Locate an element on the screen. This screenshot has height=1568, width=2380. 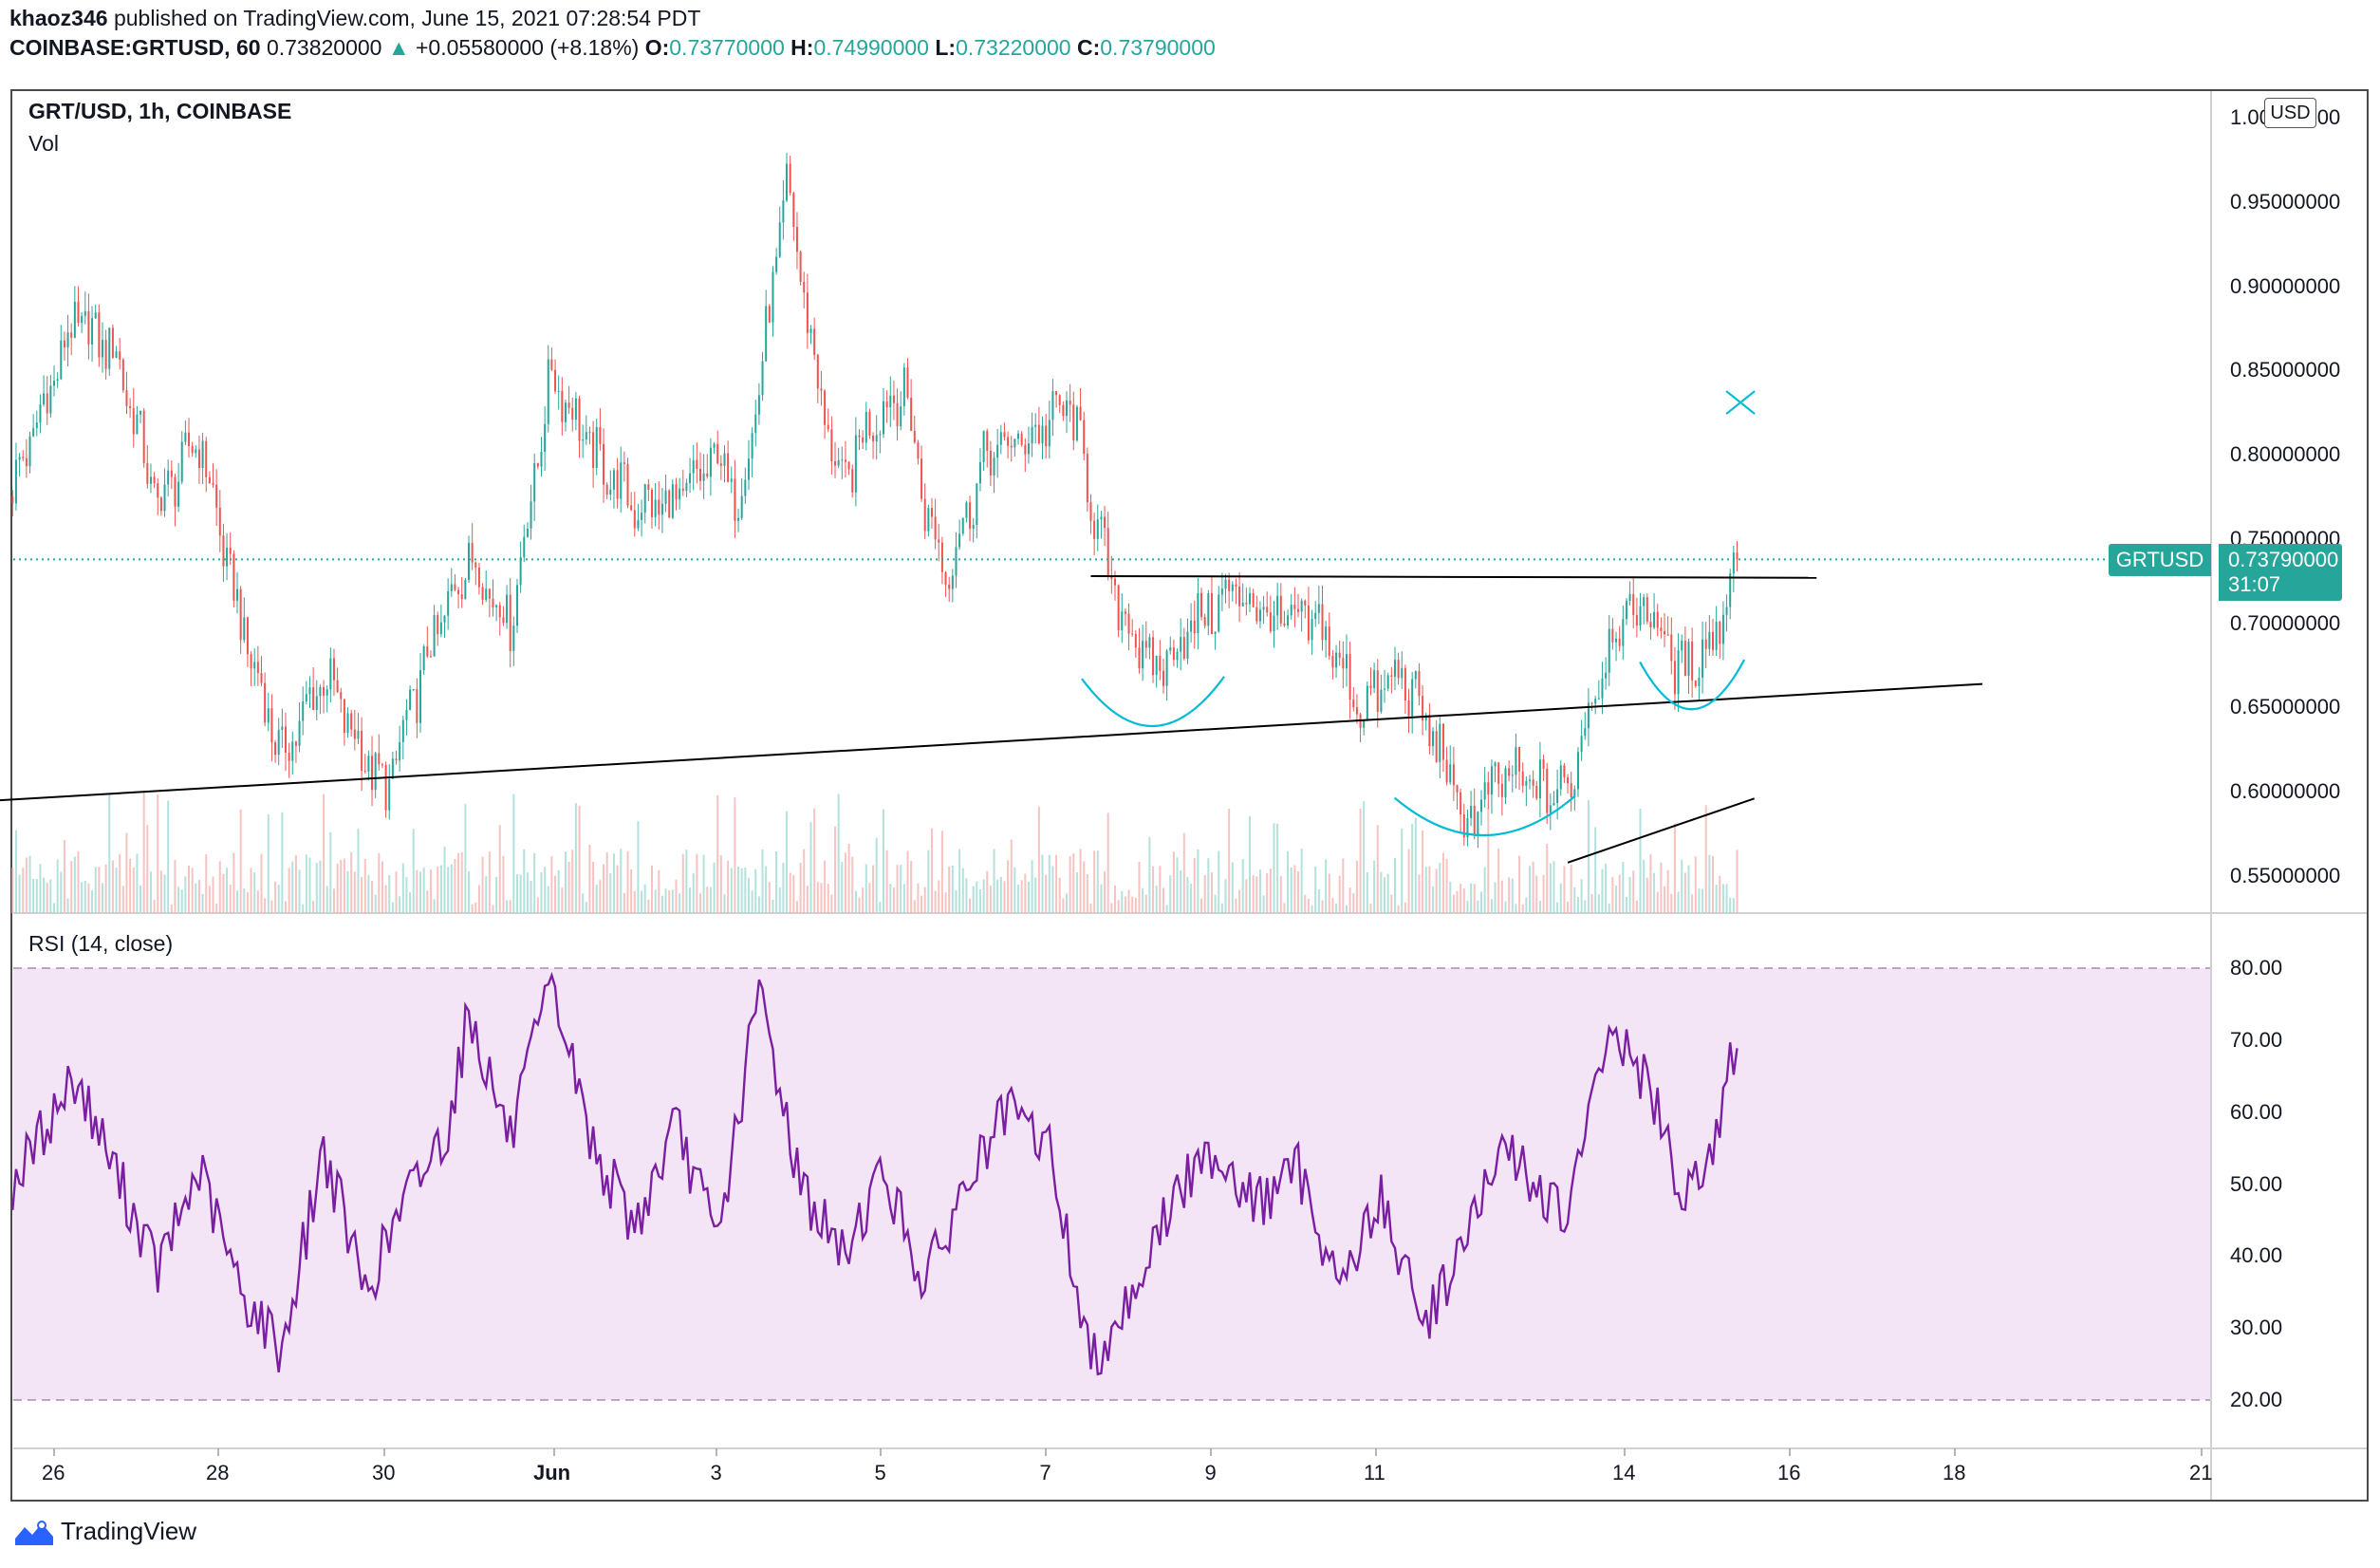
symbol-label: COINBASE:GRTUSD, 60 is located at coordinates (135, 48).